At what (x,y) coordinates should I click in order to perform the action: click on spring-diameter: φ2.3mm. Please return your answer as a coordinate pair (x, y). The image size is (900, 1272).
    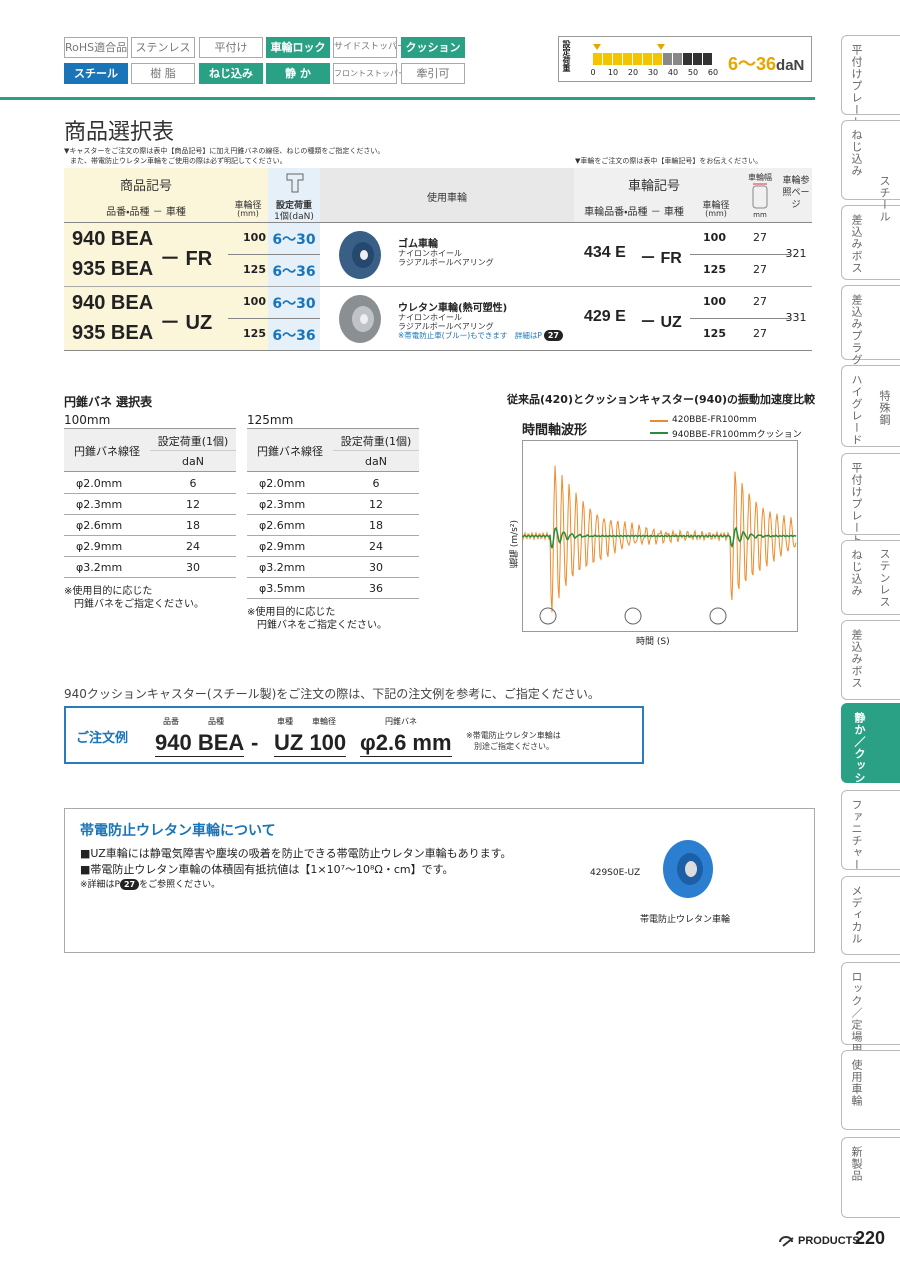
    Looking at the image, I should click on (282, 504).